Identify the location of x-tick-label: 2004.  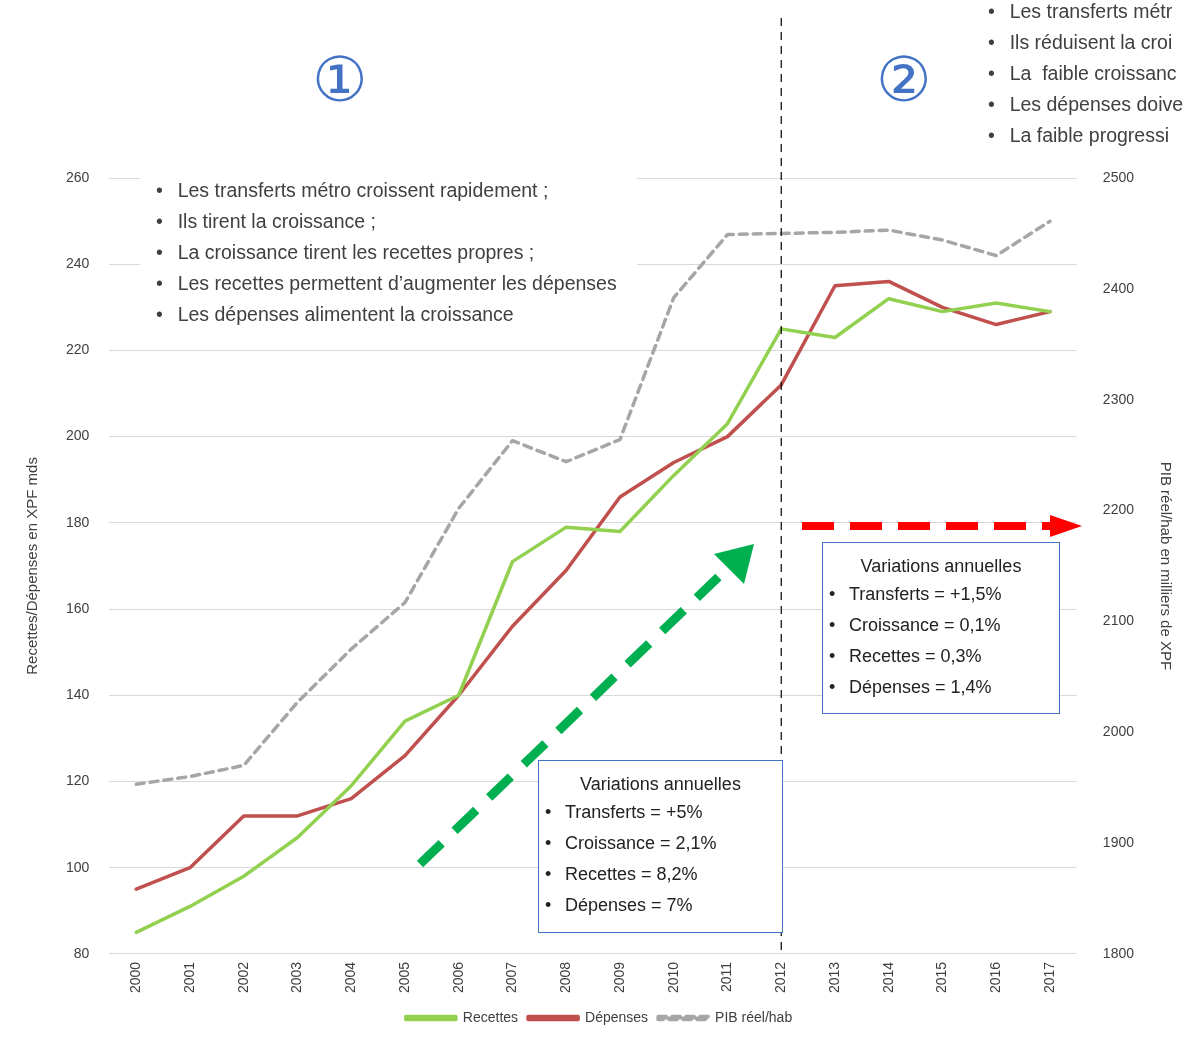
(350, 977).